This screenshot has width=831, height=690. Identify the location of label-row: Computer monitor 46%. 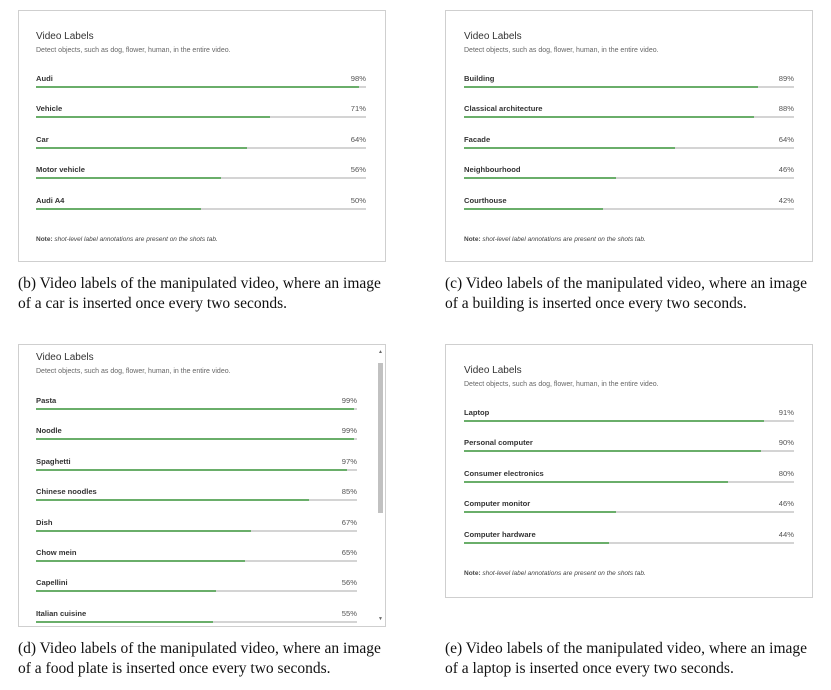
(629, 514).